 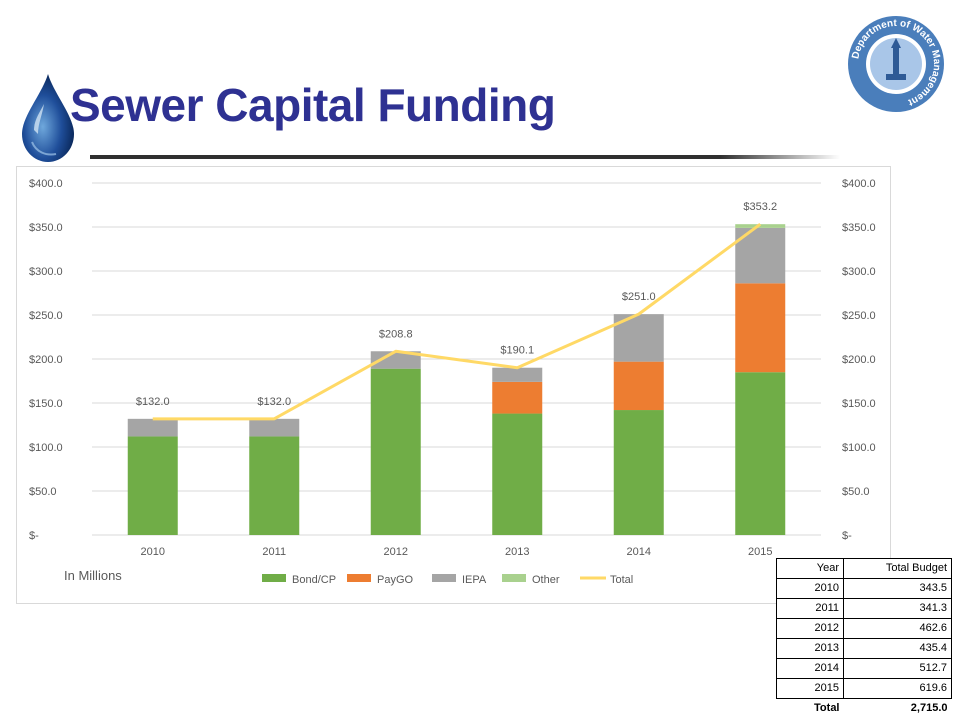 What do you see at coordinates (48, 118) in the screenshot?
I see `water-drop-icon` at bounding box center [48, 118].